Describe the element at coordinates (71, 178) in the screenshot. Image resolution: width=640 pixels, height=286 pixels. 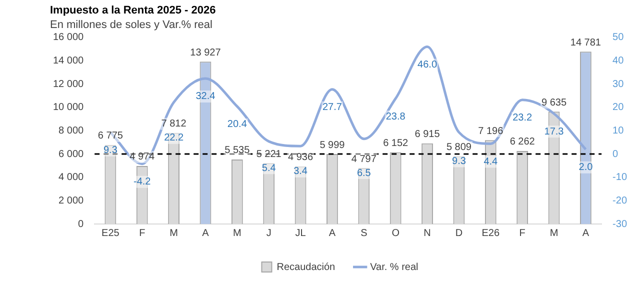
I see `y-tick-label: 4 000` at that location.